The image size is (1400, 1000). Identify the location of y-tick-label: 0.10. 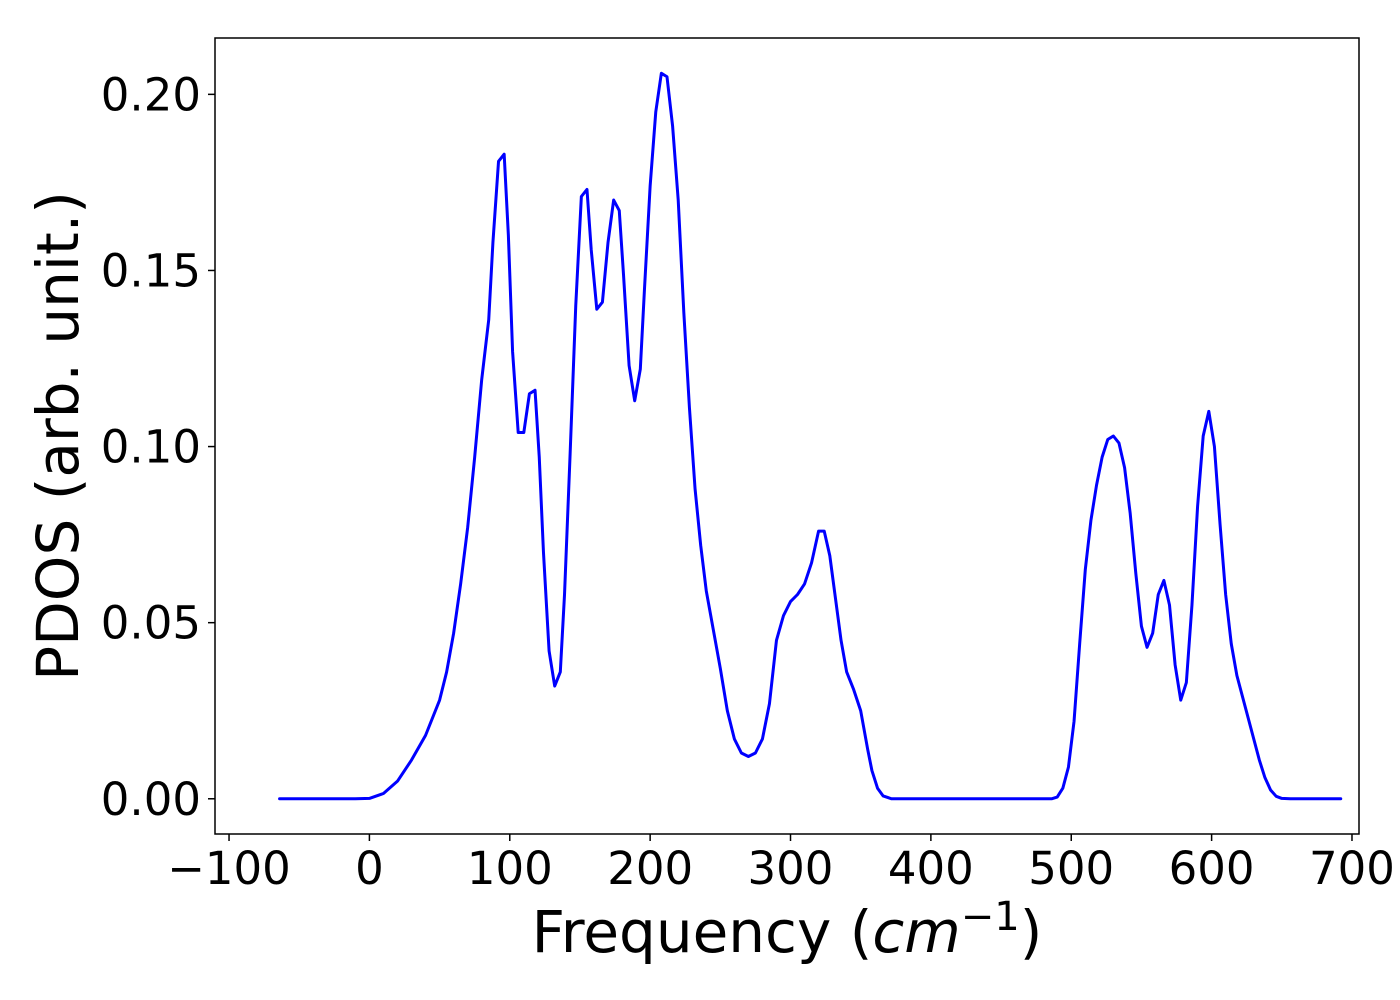
(151, 447).